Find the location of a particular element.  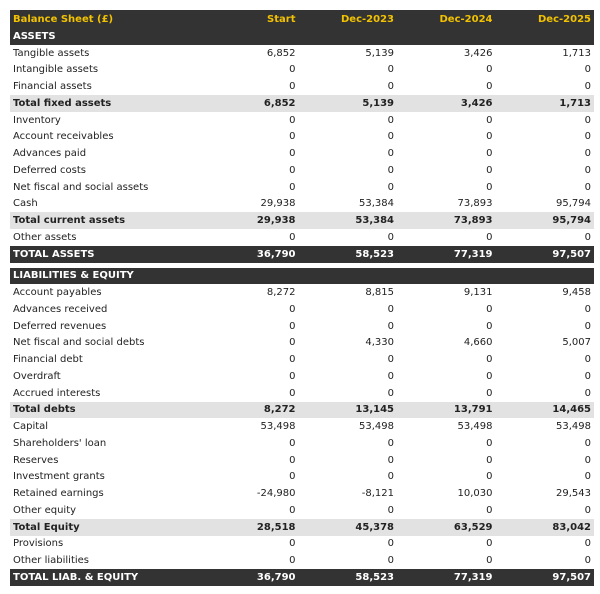

row-label: Financial assets is located at coordinates (52, 87).